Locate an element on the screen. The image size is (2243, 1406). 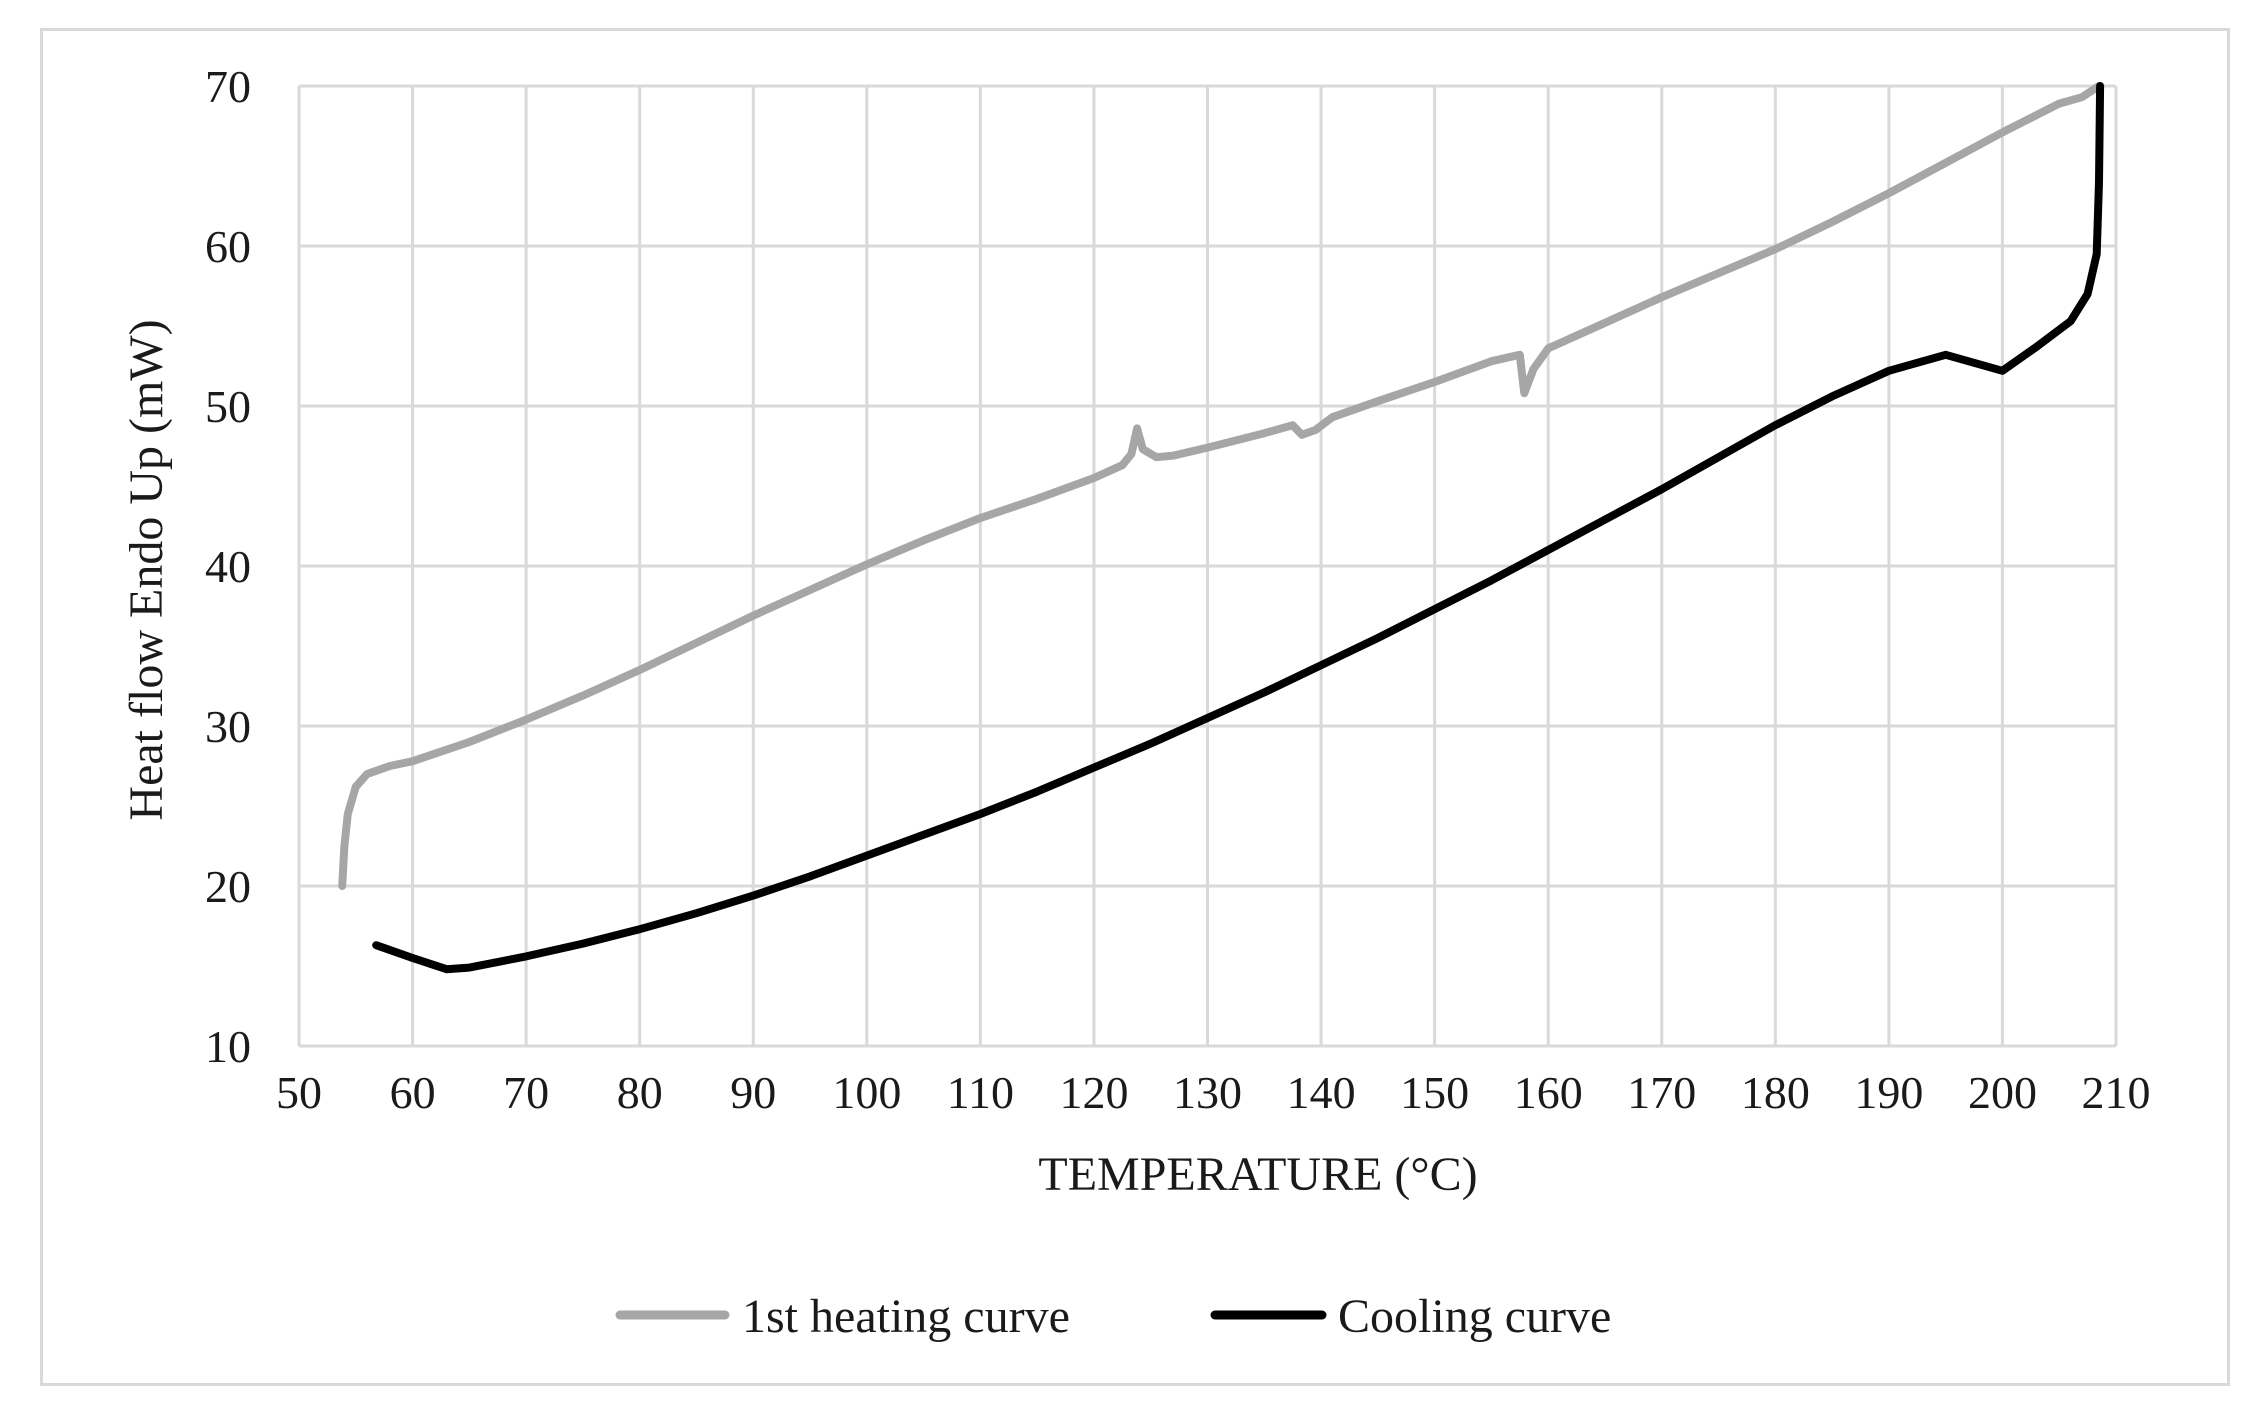
x-tick-label: 60 is located at coordinates (413, 1092).